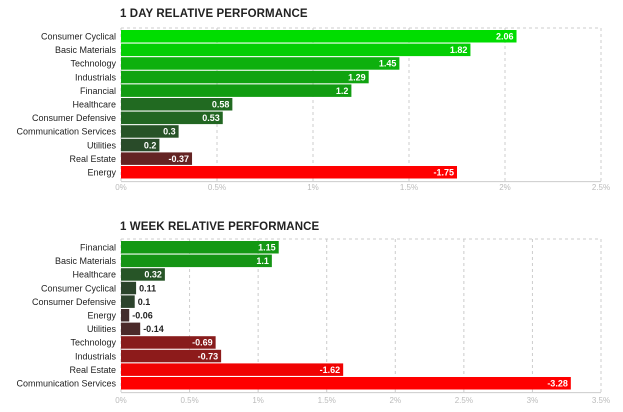 The width and height of the screenshot is (623, 412). I want to click on chart-title-1-week: 1 WEEK RELATIVE PERFORMANCE, so click(220, 227).